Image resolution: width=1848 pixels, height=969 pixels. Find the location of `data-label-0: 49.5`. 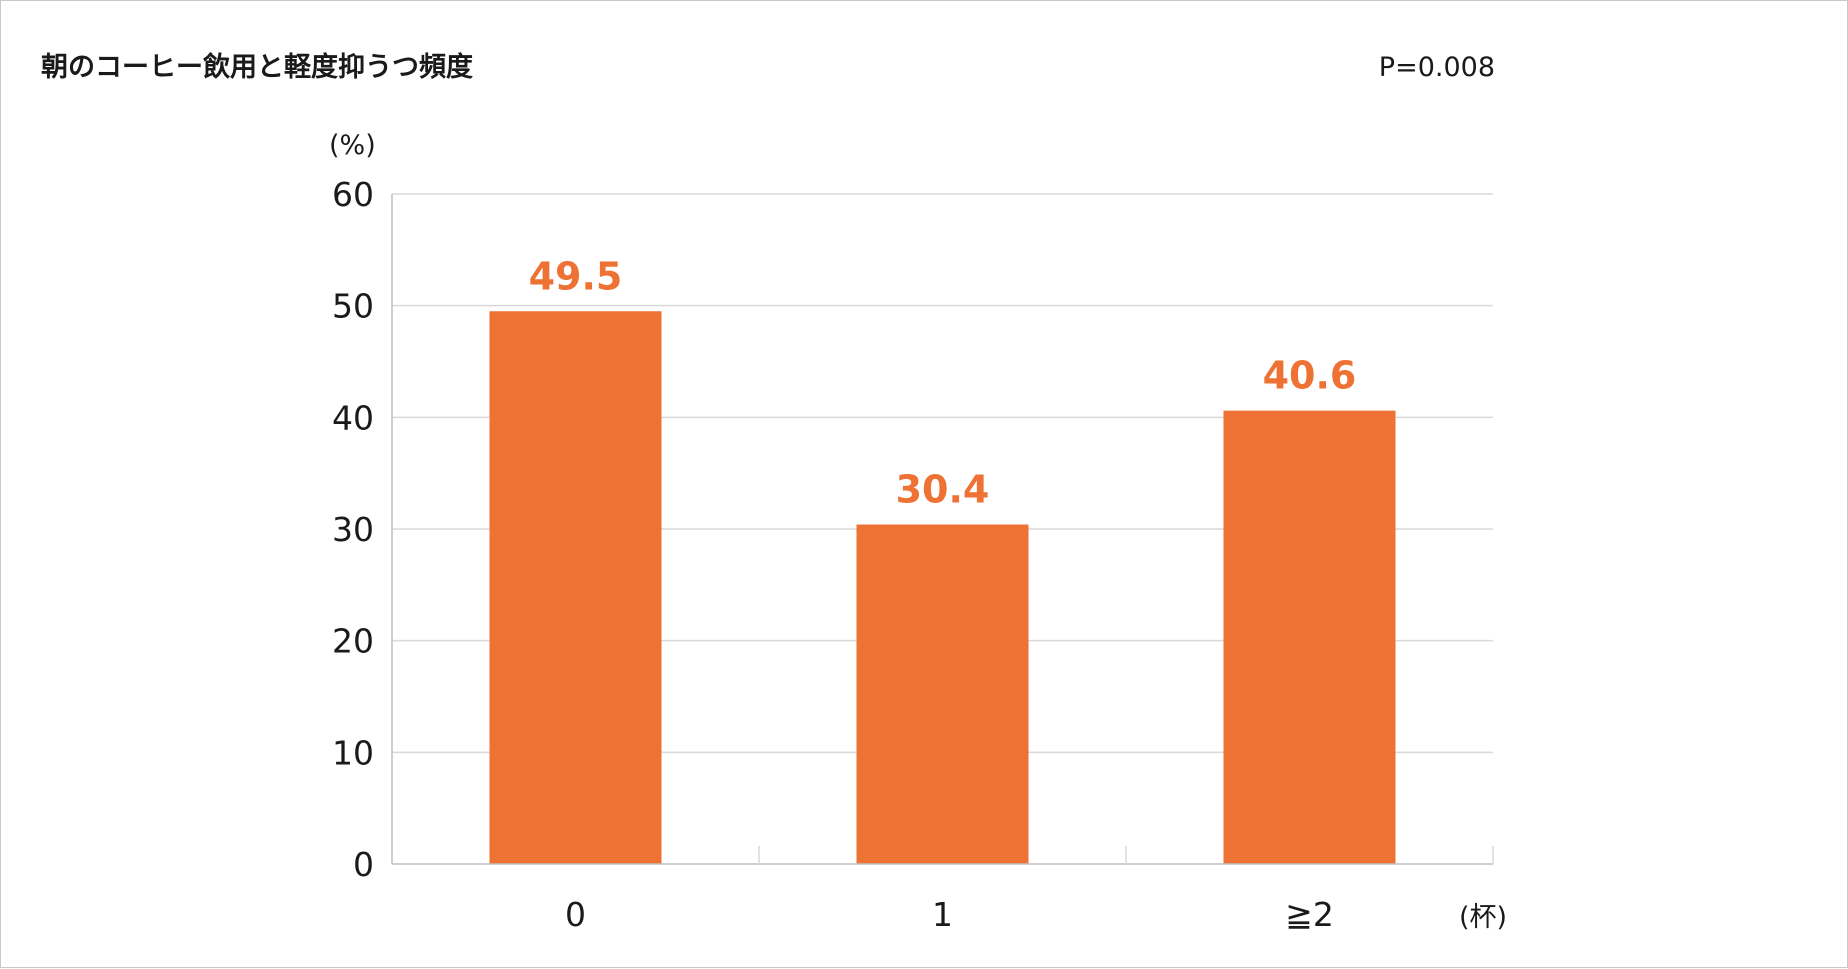

data-label-0: 49.5 is located at coordinates (576, 276).